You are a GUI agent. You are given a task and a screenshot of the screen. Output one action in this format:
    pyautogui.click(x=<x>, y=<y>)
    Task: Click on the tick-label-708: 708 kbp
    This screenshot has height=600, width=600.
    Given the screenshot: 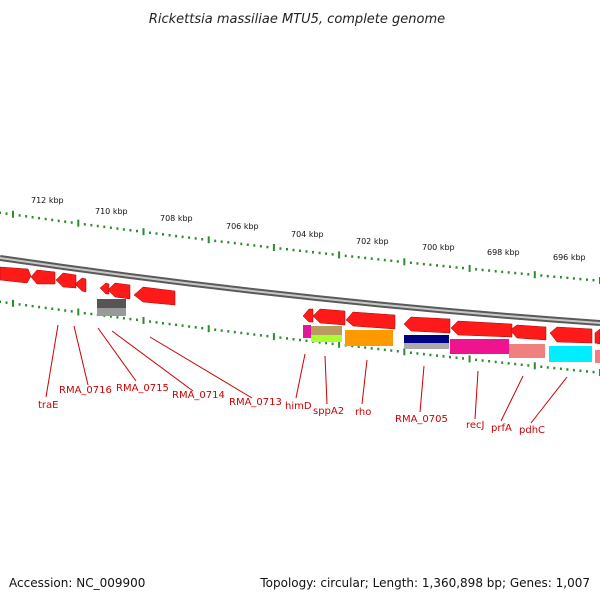 What is the action you would take?
    pyautogui.click(x=176, y=218)
    